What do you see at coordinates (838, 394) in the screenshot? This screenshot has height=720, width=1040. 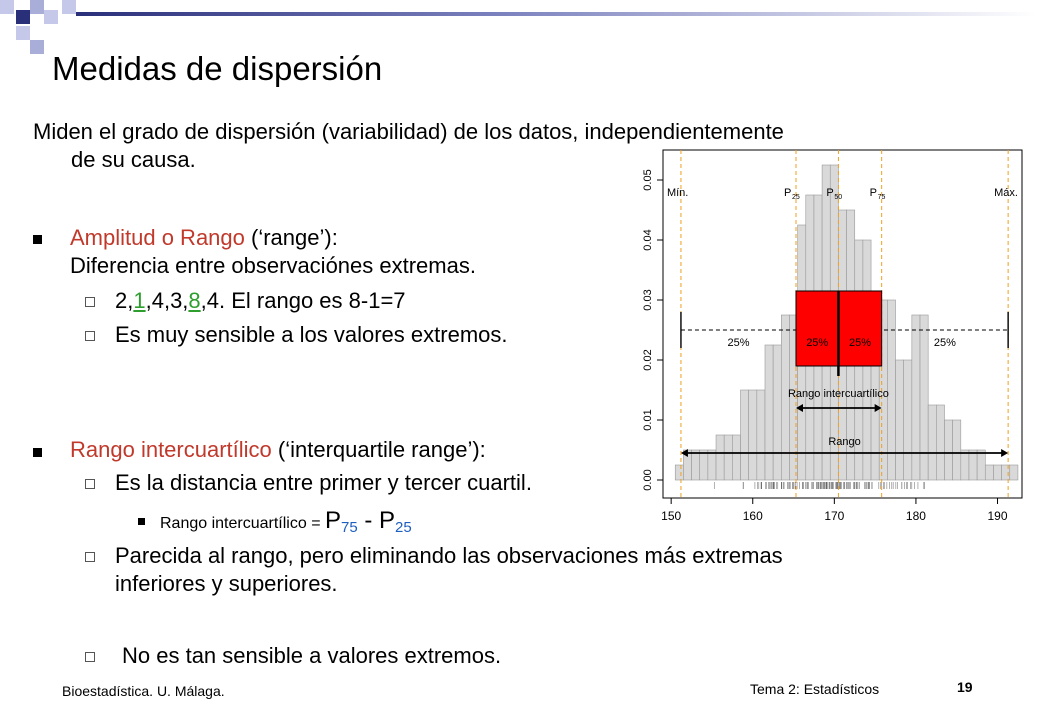 I see `iqr-label: Rango intercuartílico` at bounding box center [838, 394].